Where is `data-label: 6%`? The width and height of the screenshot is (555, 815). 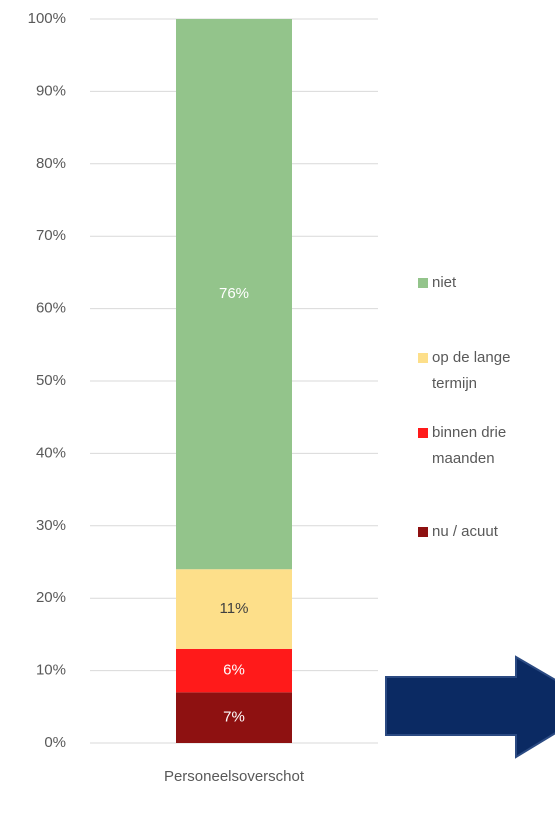 data-label: 6% is located at coordinates (234, 670).